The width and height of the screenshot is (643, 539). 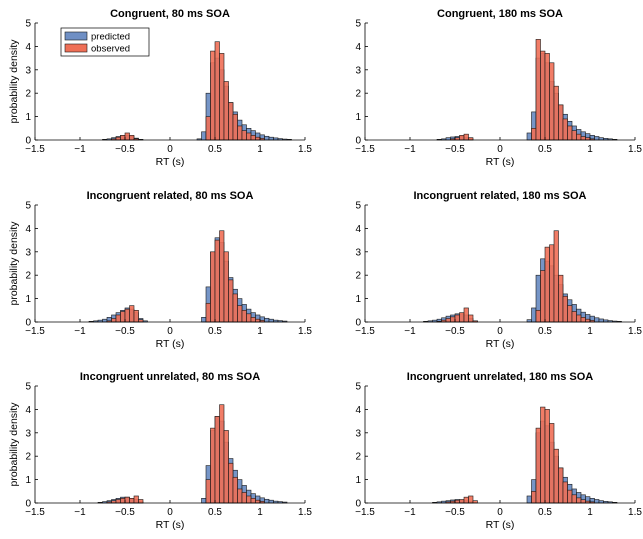 I want to click on legend-label-observed: observed, so click(x=110, y=49).